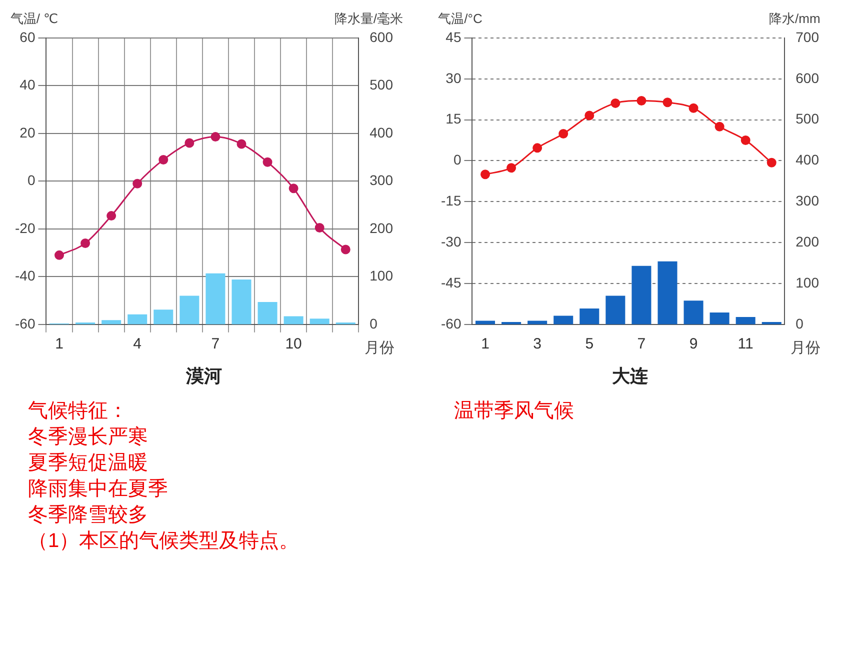 The height and width of the screenshot is (645, 860). What do you see at coordinates (88, 515) in the screenshot?
I see `text: 冬季降雪较多` at bounding box center [88, 515].